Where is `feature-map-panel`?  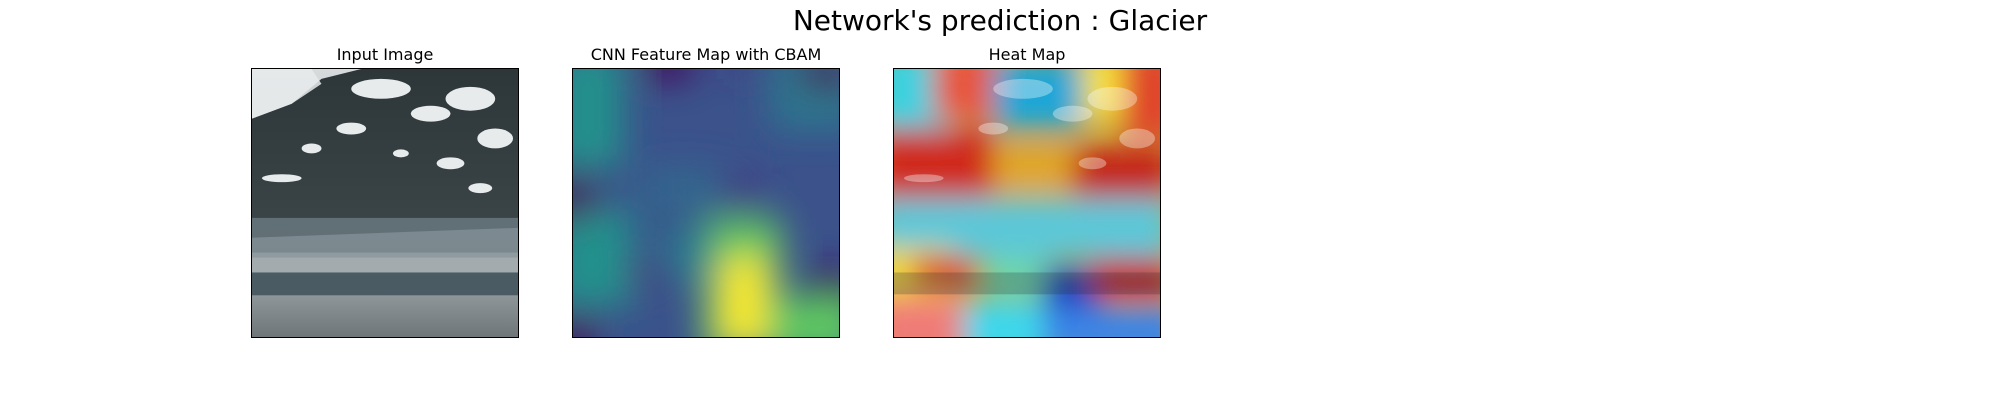 feature-map-panel is located at coordinates (706, 203).